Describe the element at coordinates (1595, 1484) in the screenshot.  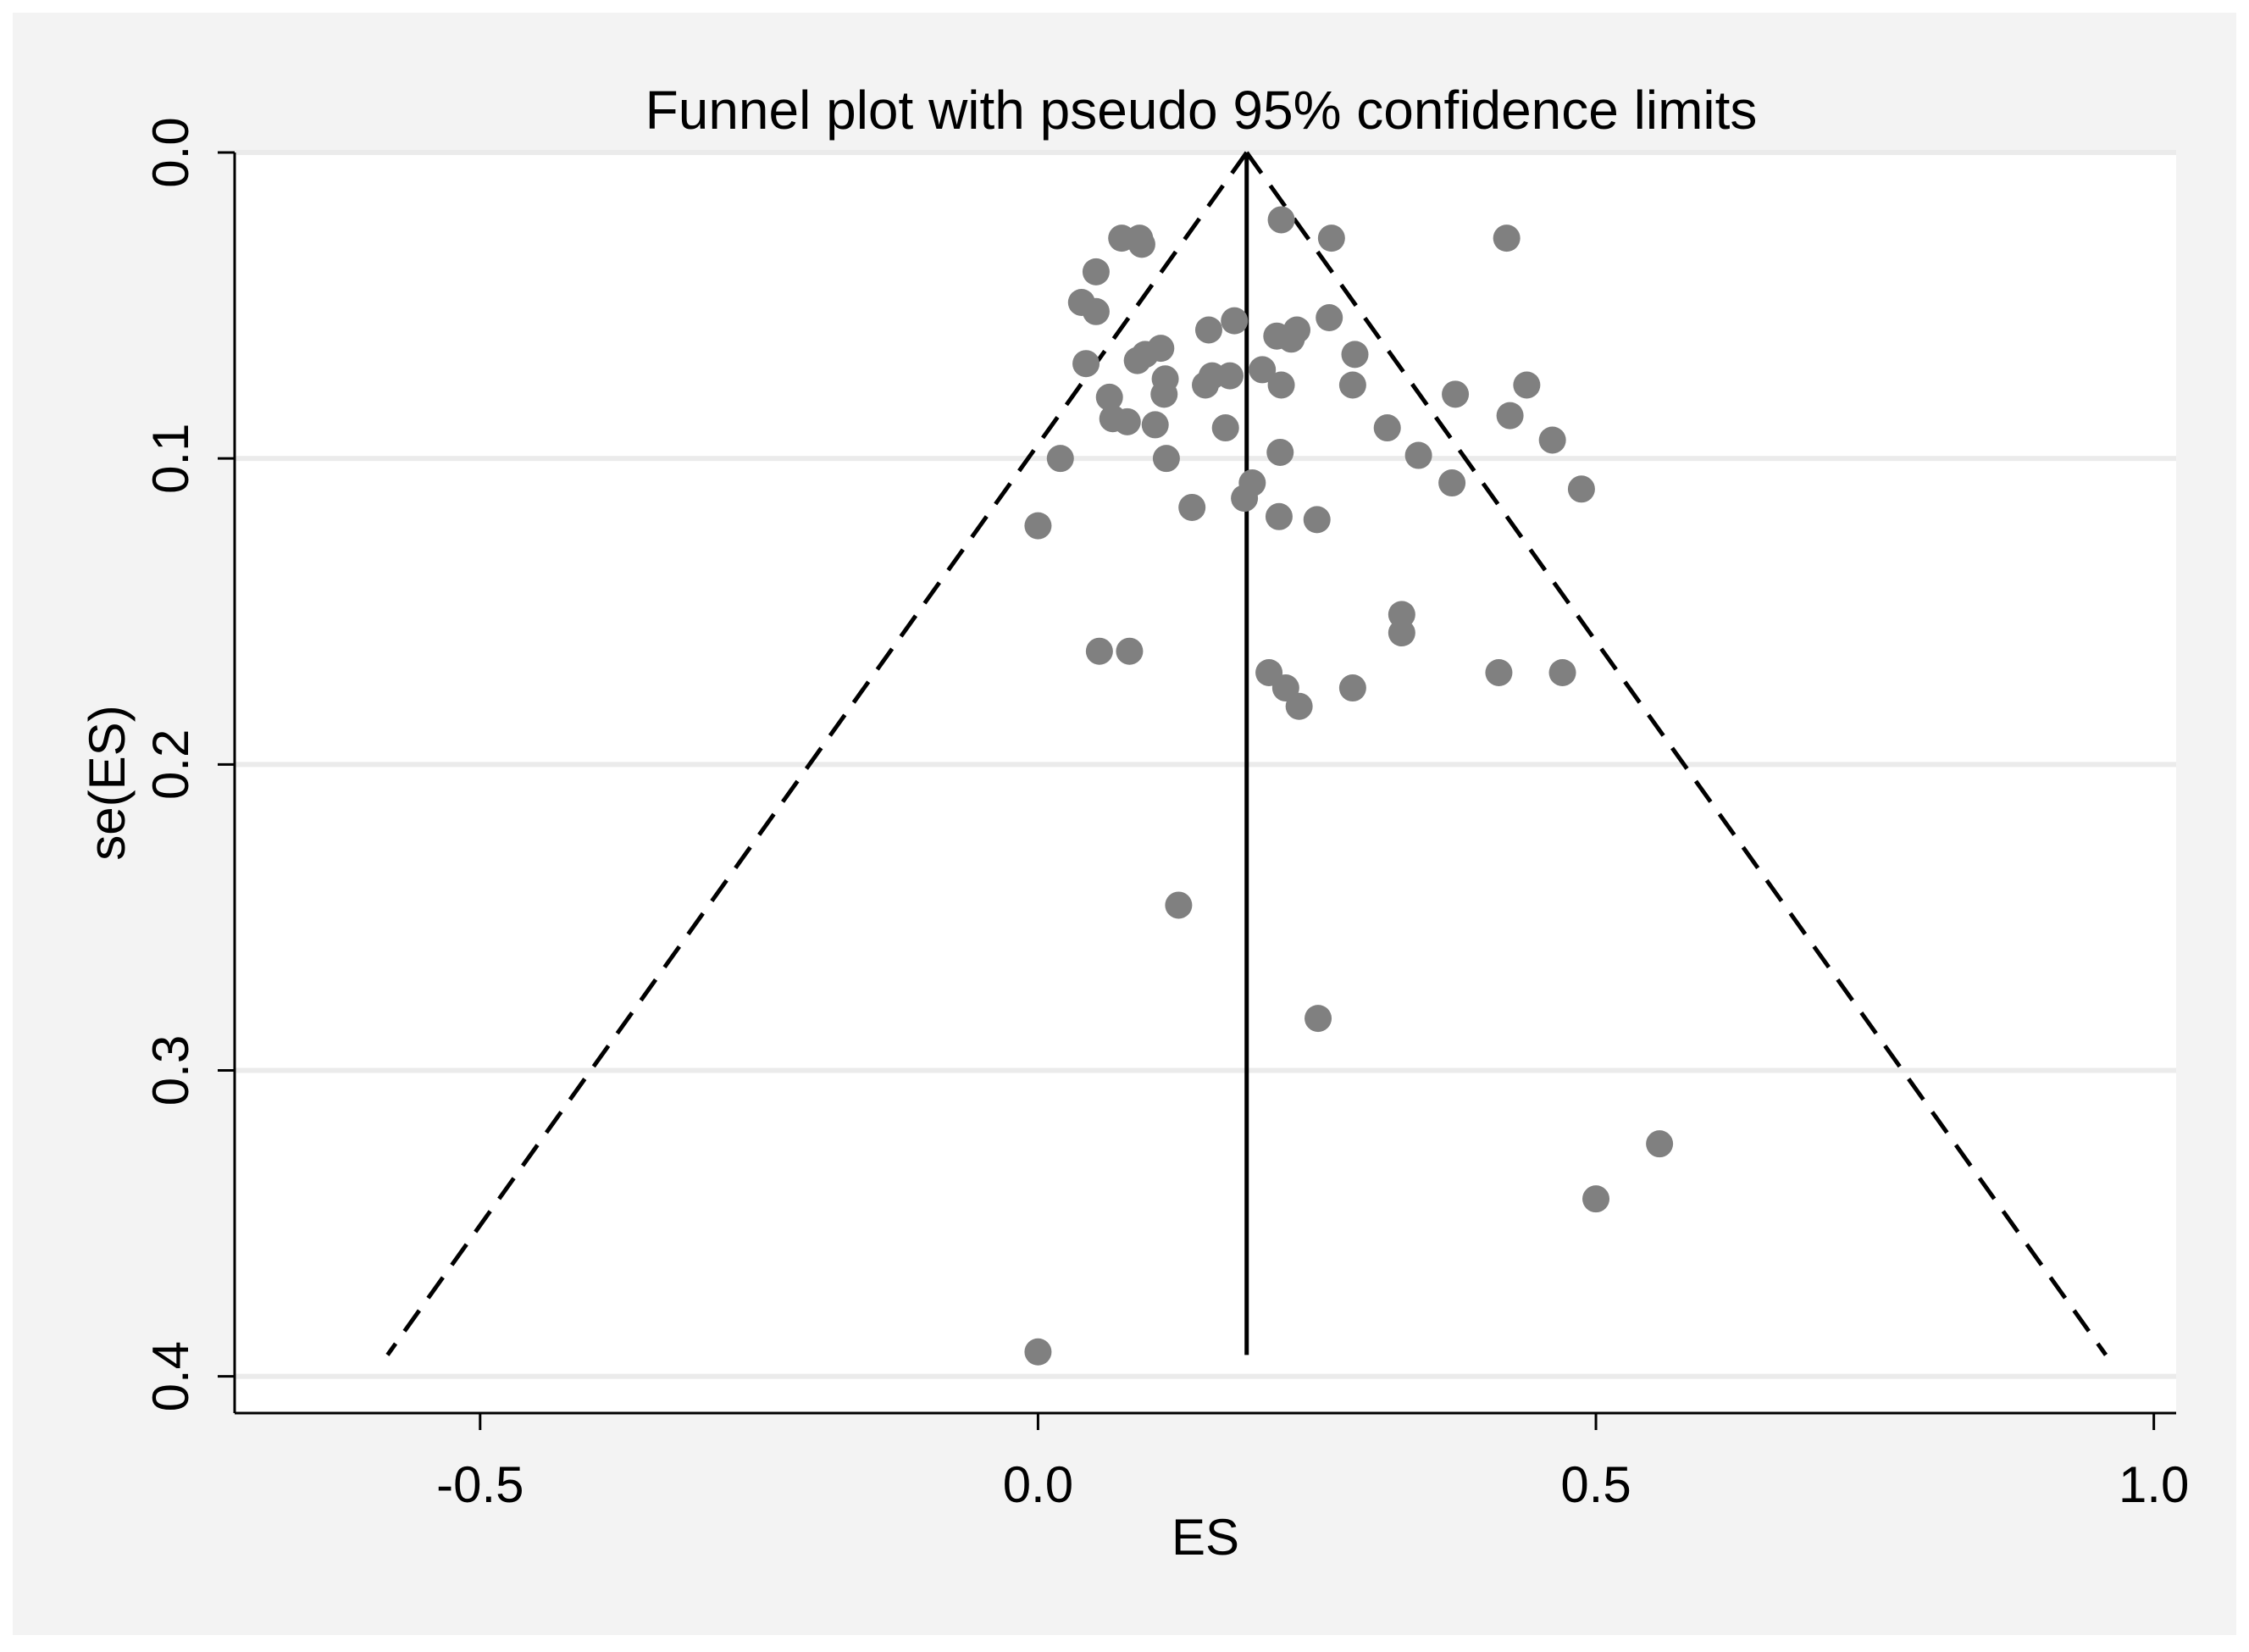
I see `x-tick-label: 0.5` at that location.